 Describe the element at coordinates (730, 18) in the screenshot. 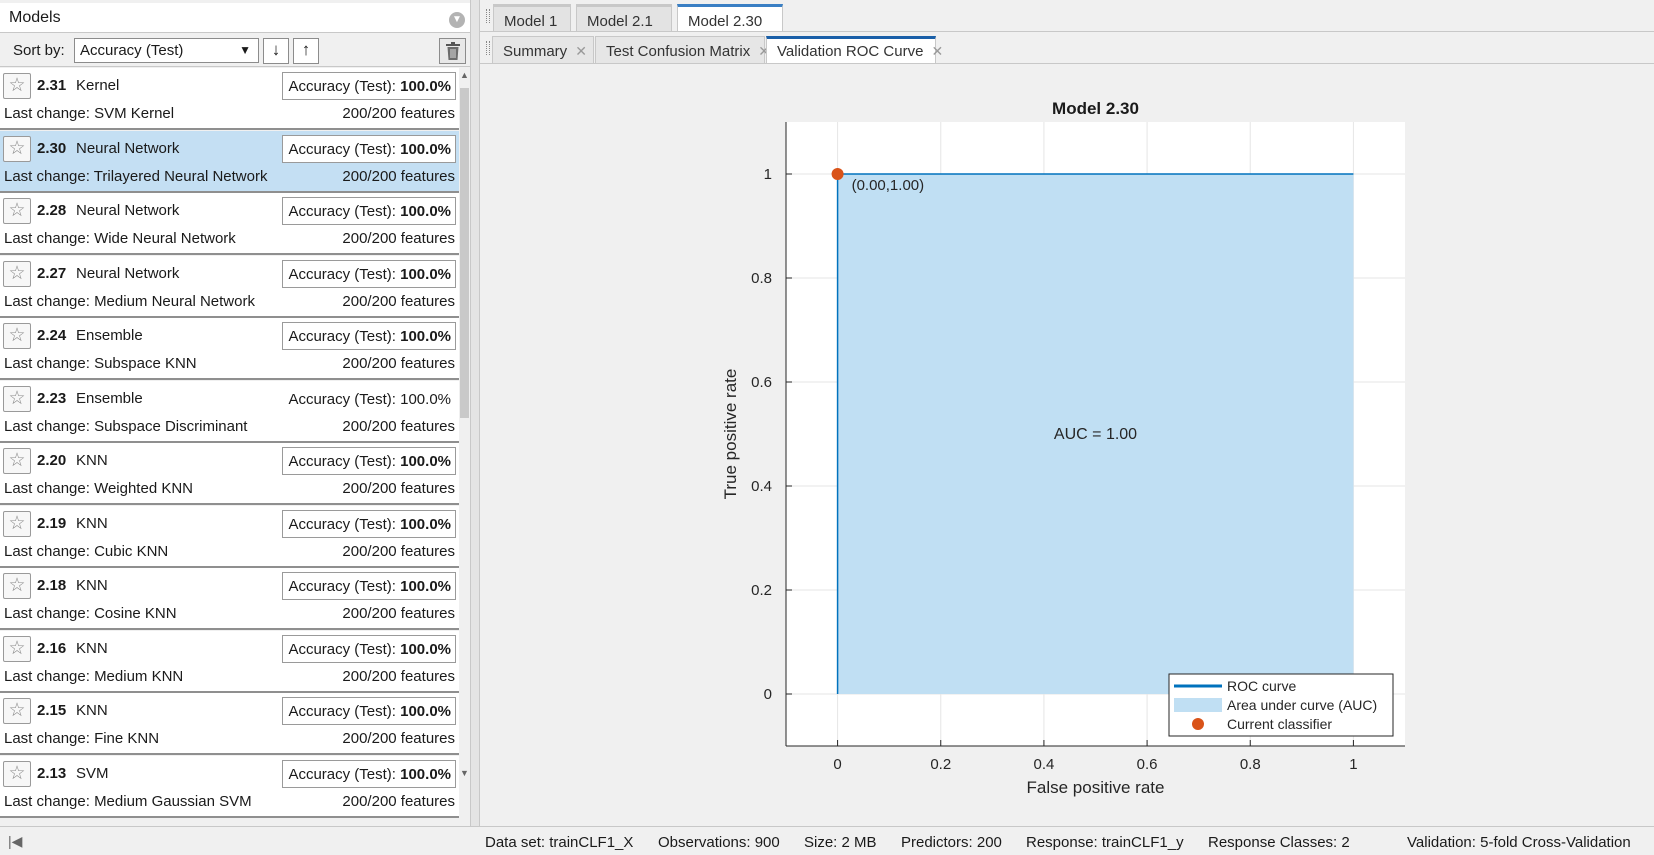

I see `model-tab: Model 2.30` at that location.